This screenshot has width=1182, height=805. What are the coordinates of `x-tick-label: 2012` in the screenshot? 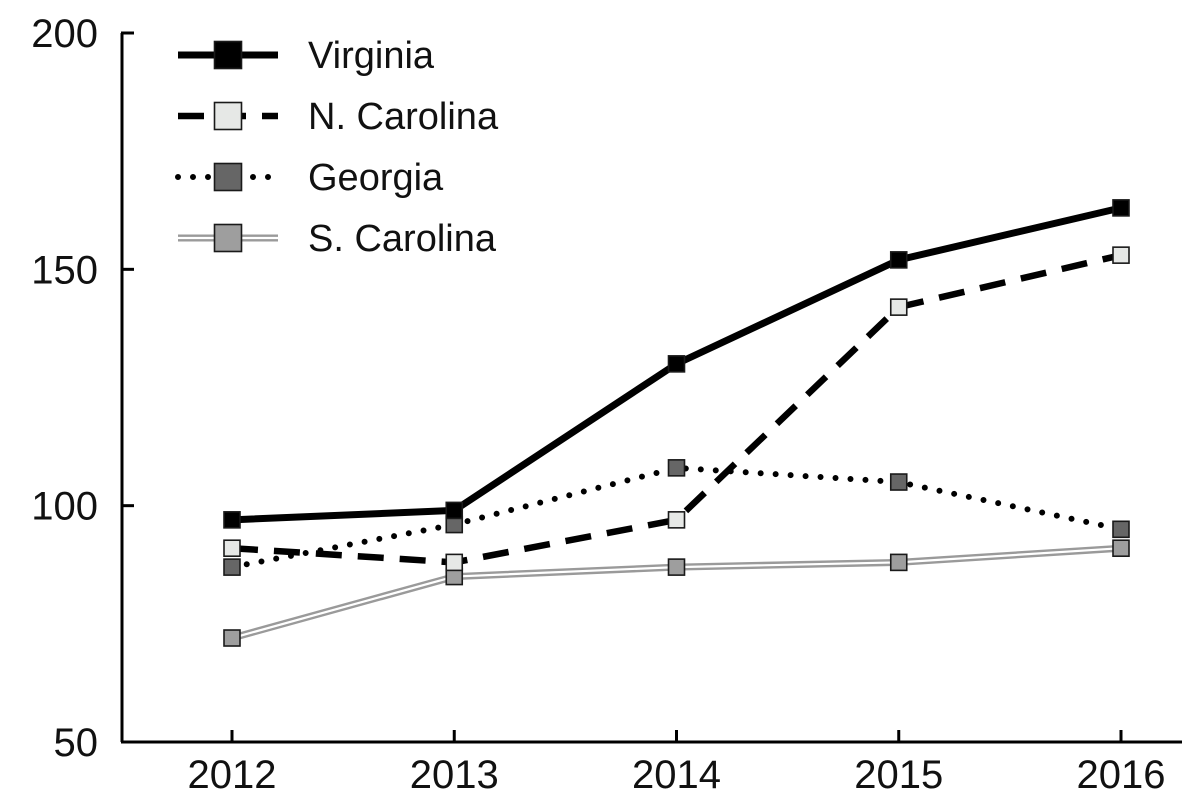 It's located at (232, 775).